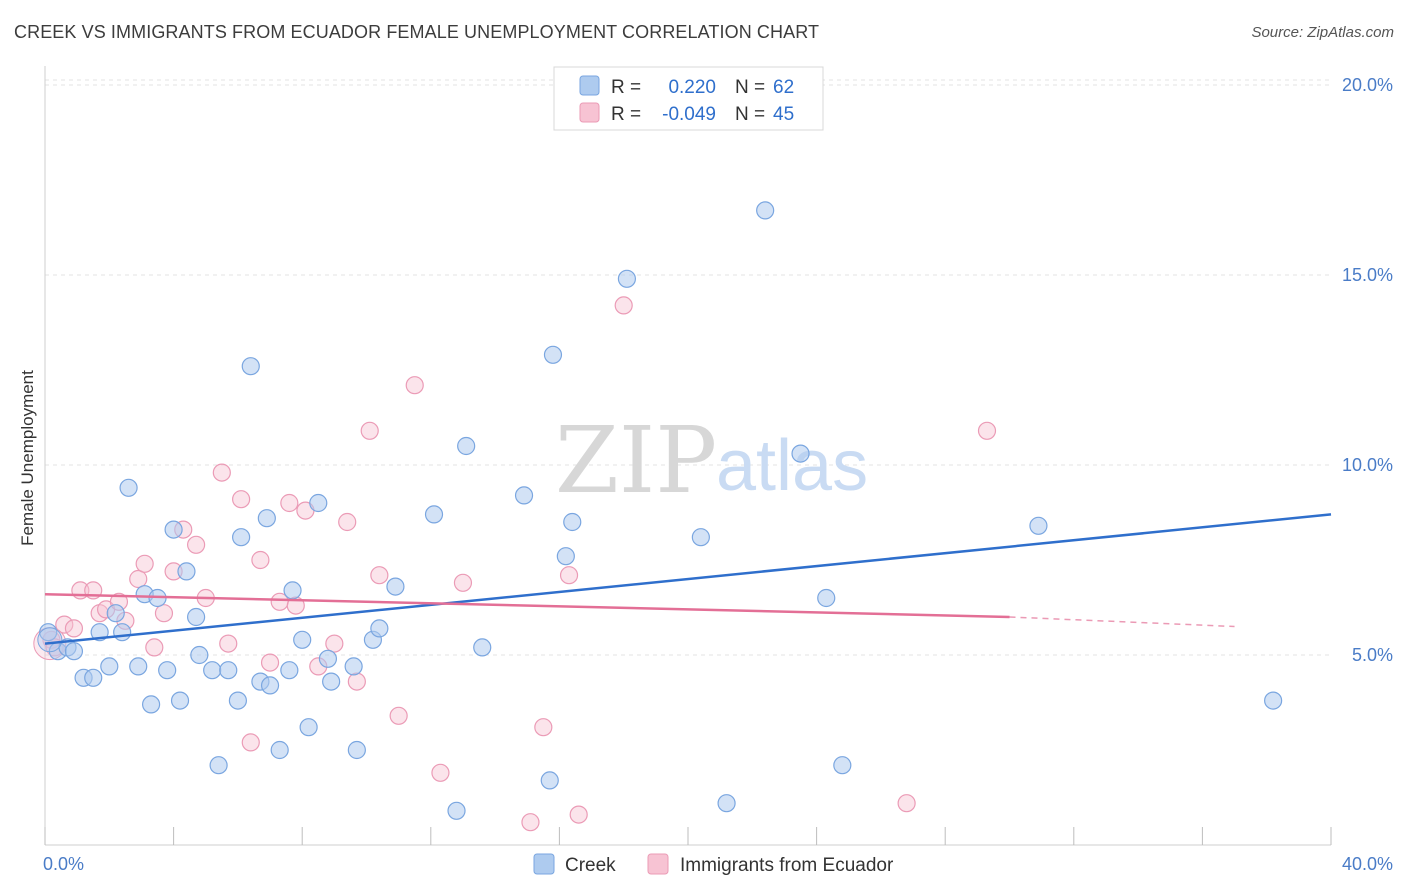 The image size is (1406, 892). I want to click on stats-legend: R = 0.220 N = 62 R = -0.049 N = 45, so click(688, 98).